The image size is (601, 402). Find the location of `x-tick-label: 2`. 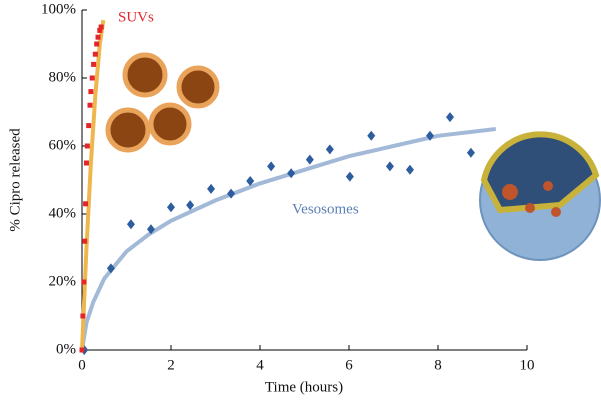

x-tick-label: 2 is located at coordinates (171, 365).